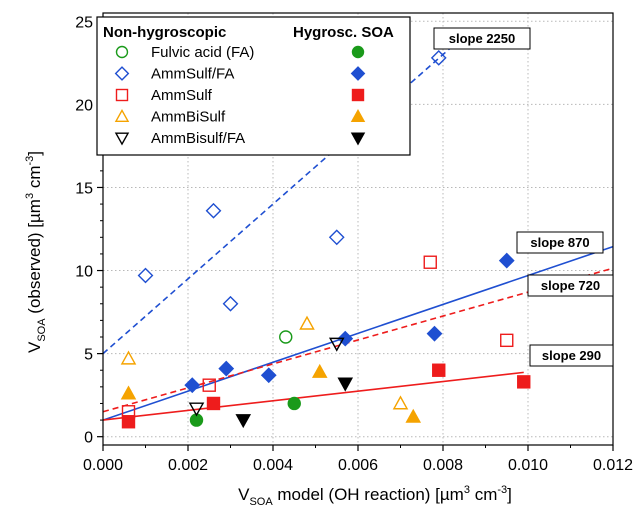  Describe the element at coordinates (30, 196) in the screenshot. I see `y-axis-title-sup: 3` at that location.